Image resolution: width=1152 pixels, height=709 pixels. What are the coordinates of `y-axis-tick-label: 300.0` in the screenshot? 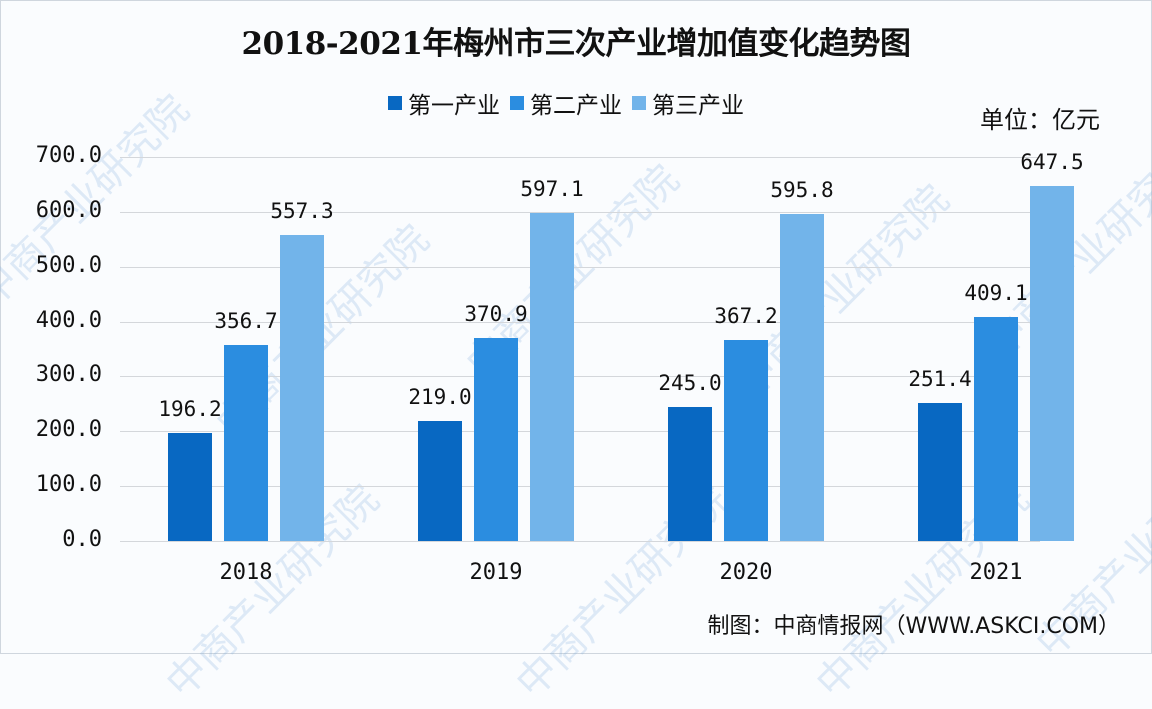 It's located at (68, 375).